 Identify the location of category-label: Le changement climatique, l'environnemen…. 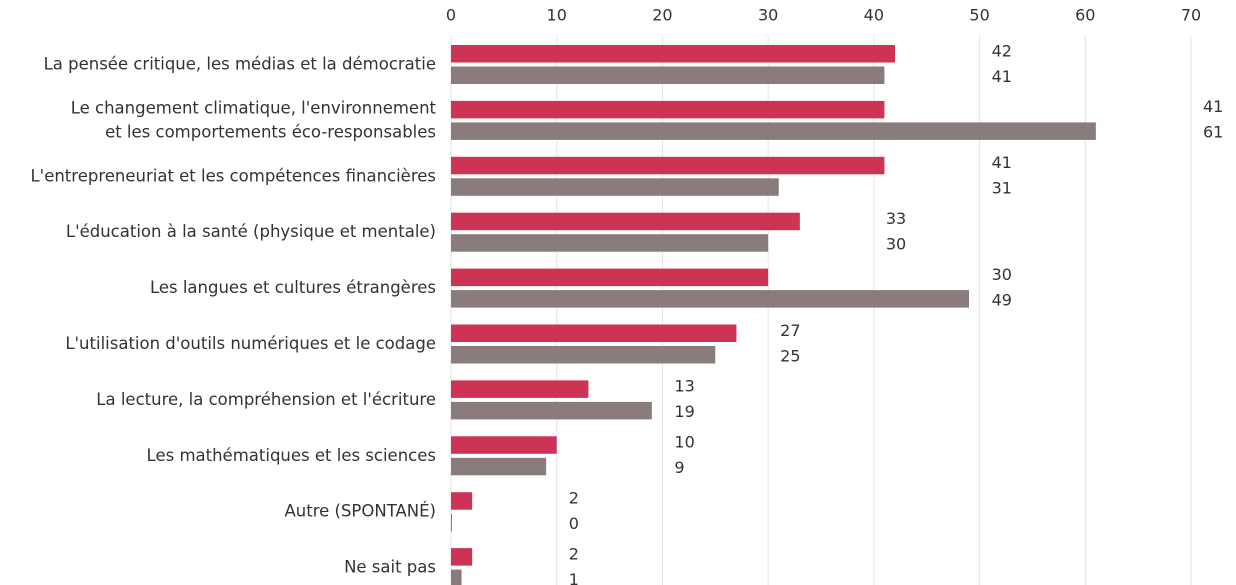
(254, 119).